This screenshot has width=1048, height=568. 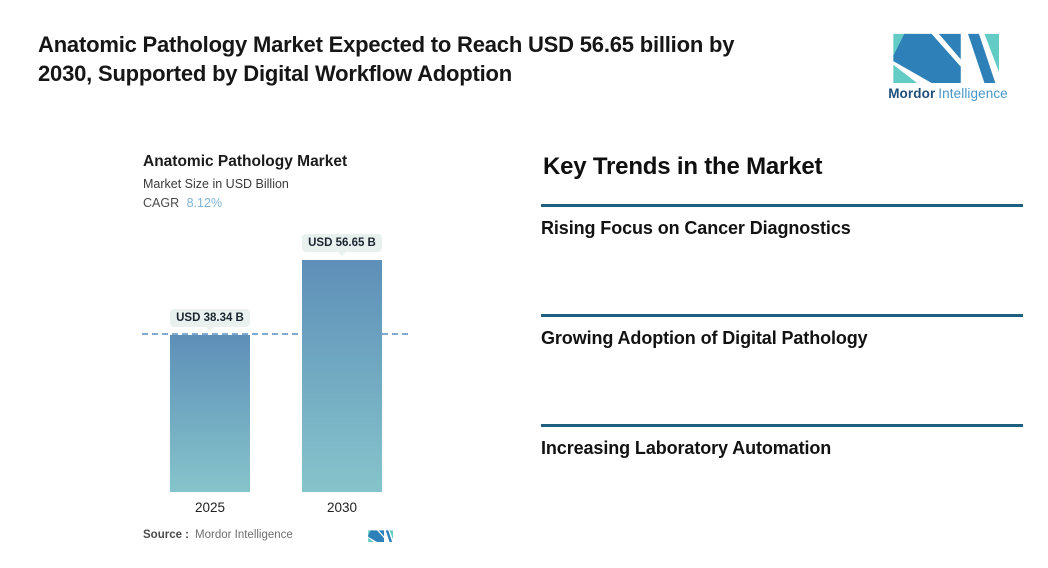 What do you see at coordinates (245, 161) in the screenshot?
I see `chart-title: Anatomic Pathology Market` at bounding box center [245, 161].